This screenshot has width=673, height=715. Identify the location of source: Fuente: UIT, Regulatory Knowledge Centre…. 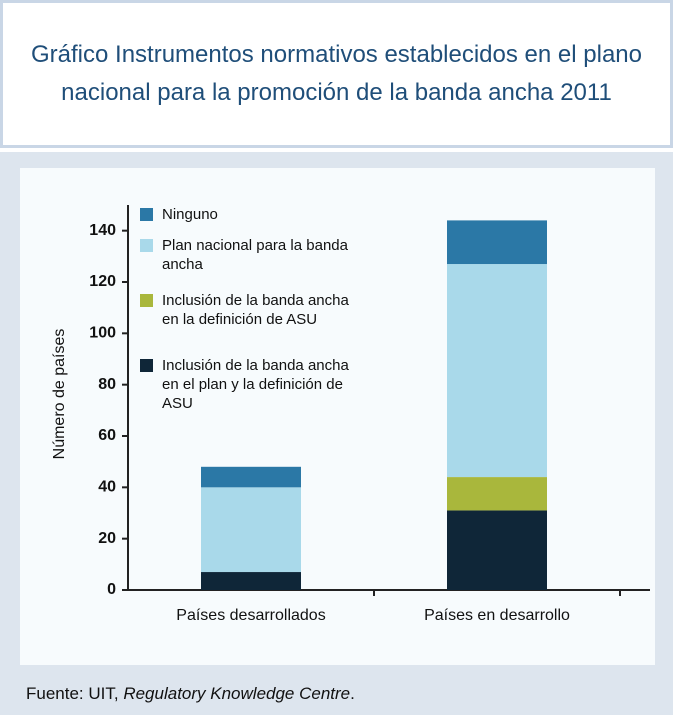
(190, 694).